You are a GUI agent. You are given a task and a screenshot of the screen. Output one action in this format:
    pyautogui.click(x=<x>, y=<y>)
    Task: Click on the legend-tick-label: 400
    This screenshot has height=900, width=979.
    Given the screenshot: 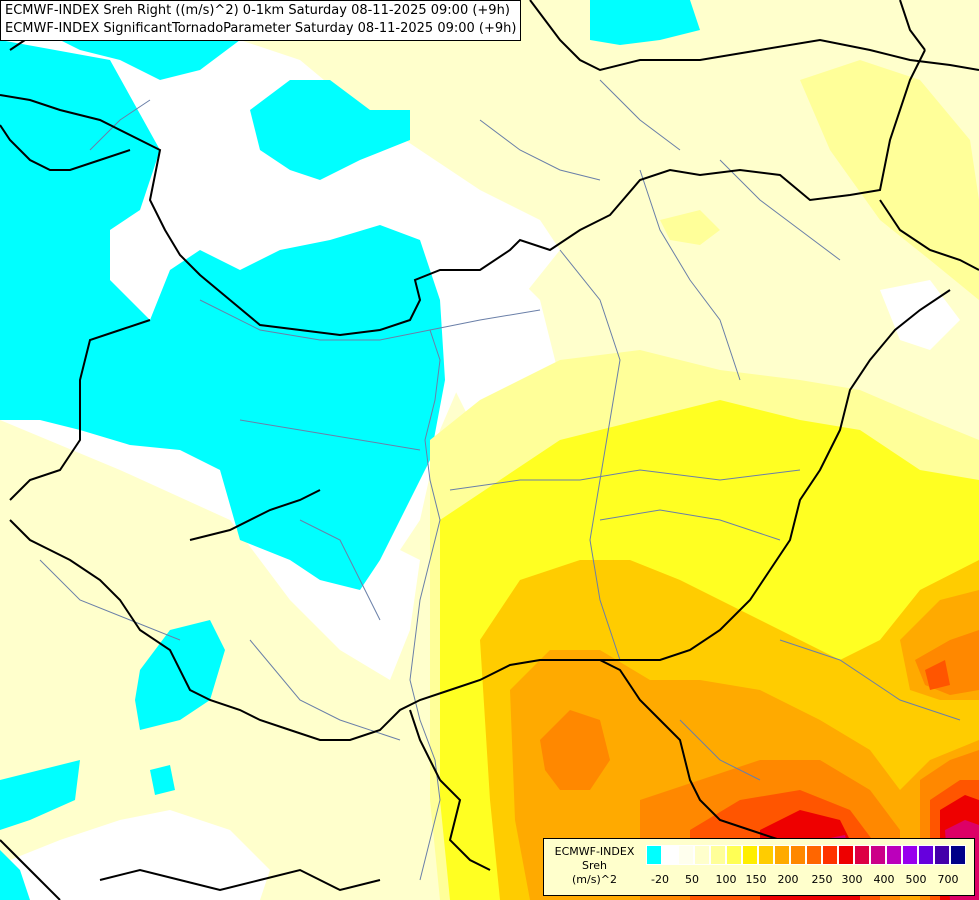 What is the action you would take?
    pyautogui.click(x=884, y=879)
    